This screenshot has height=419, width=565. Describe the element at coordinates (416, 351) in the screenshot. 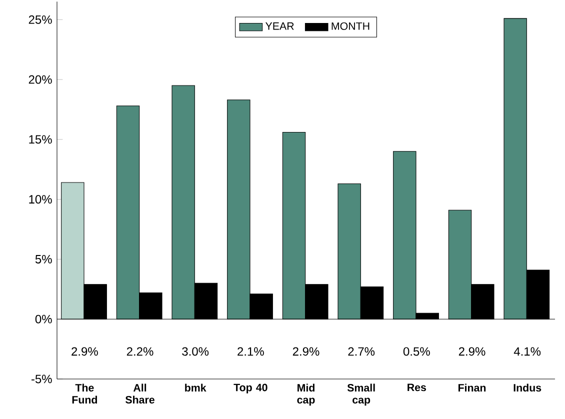

I see `data-label: 0.5%` at that location.